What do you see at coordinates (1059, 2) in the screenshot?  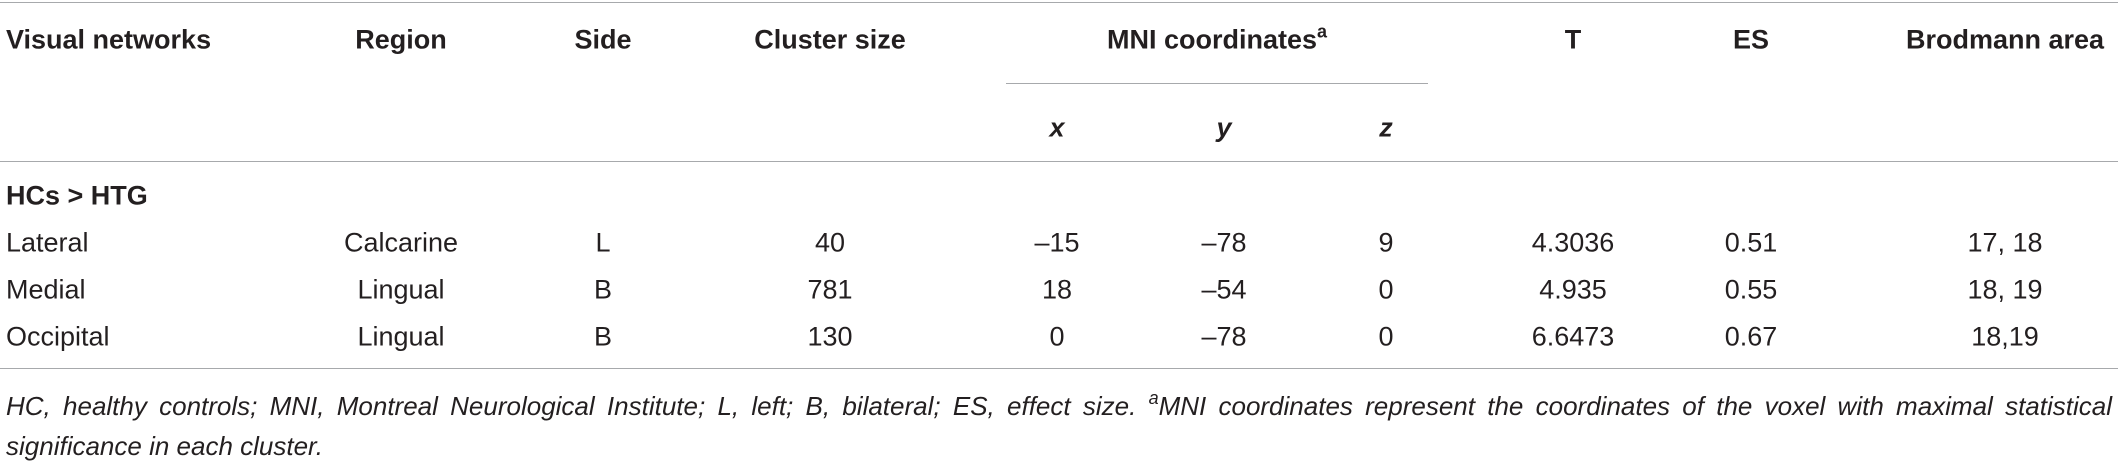 I see `top-rule` at bounding box center [1059, 2].